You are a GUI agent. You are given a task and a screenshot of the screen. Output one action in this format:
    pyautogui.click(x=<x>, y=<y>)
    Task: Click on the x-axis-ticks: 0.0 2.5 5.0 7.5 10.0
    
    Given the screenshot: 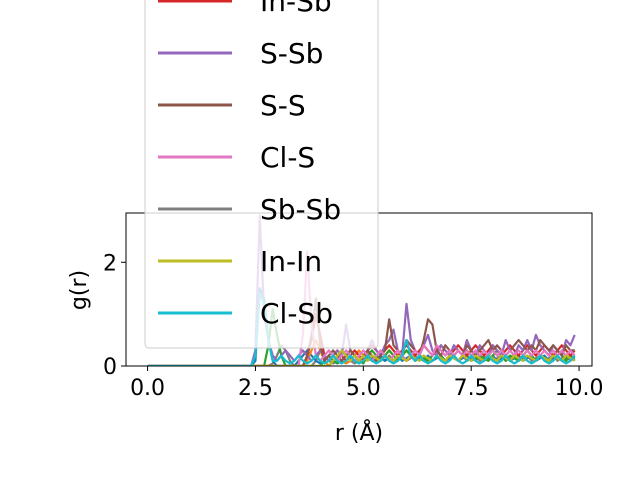 What is the action you would take?
    pyautogui.click(x=367, y=383)
    